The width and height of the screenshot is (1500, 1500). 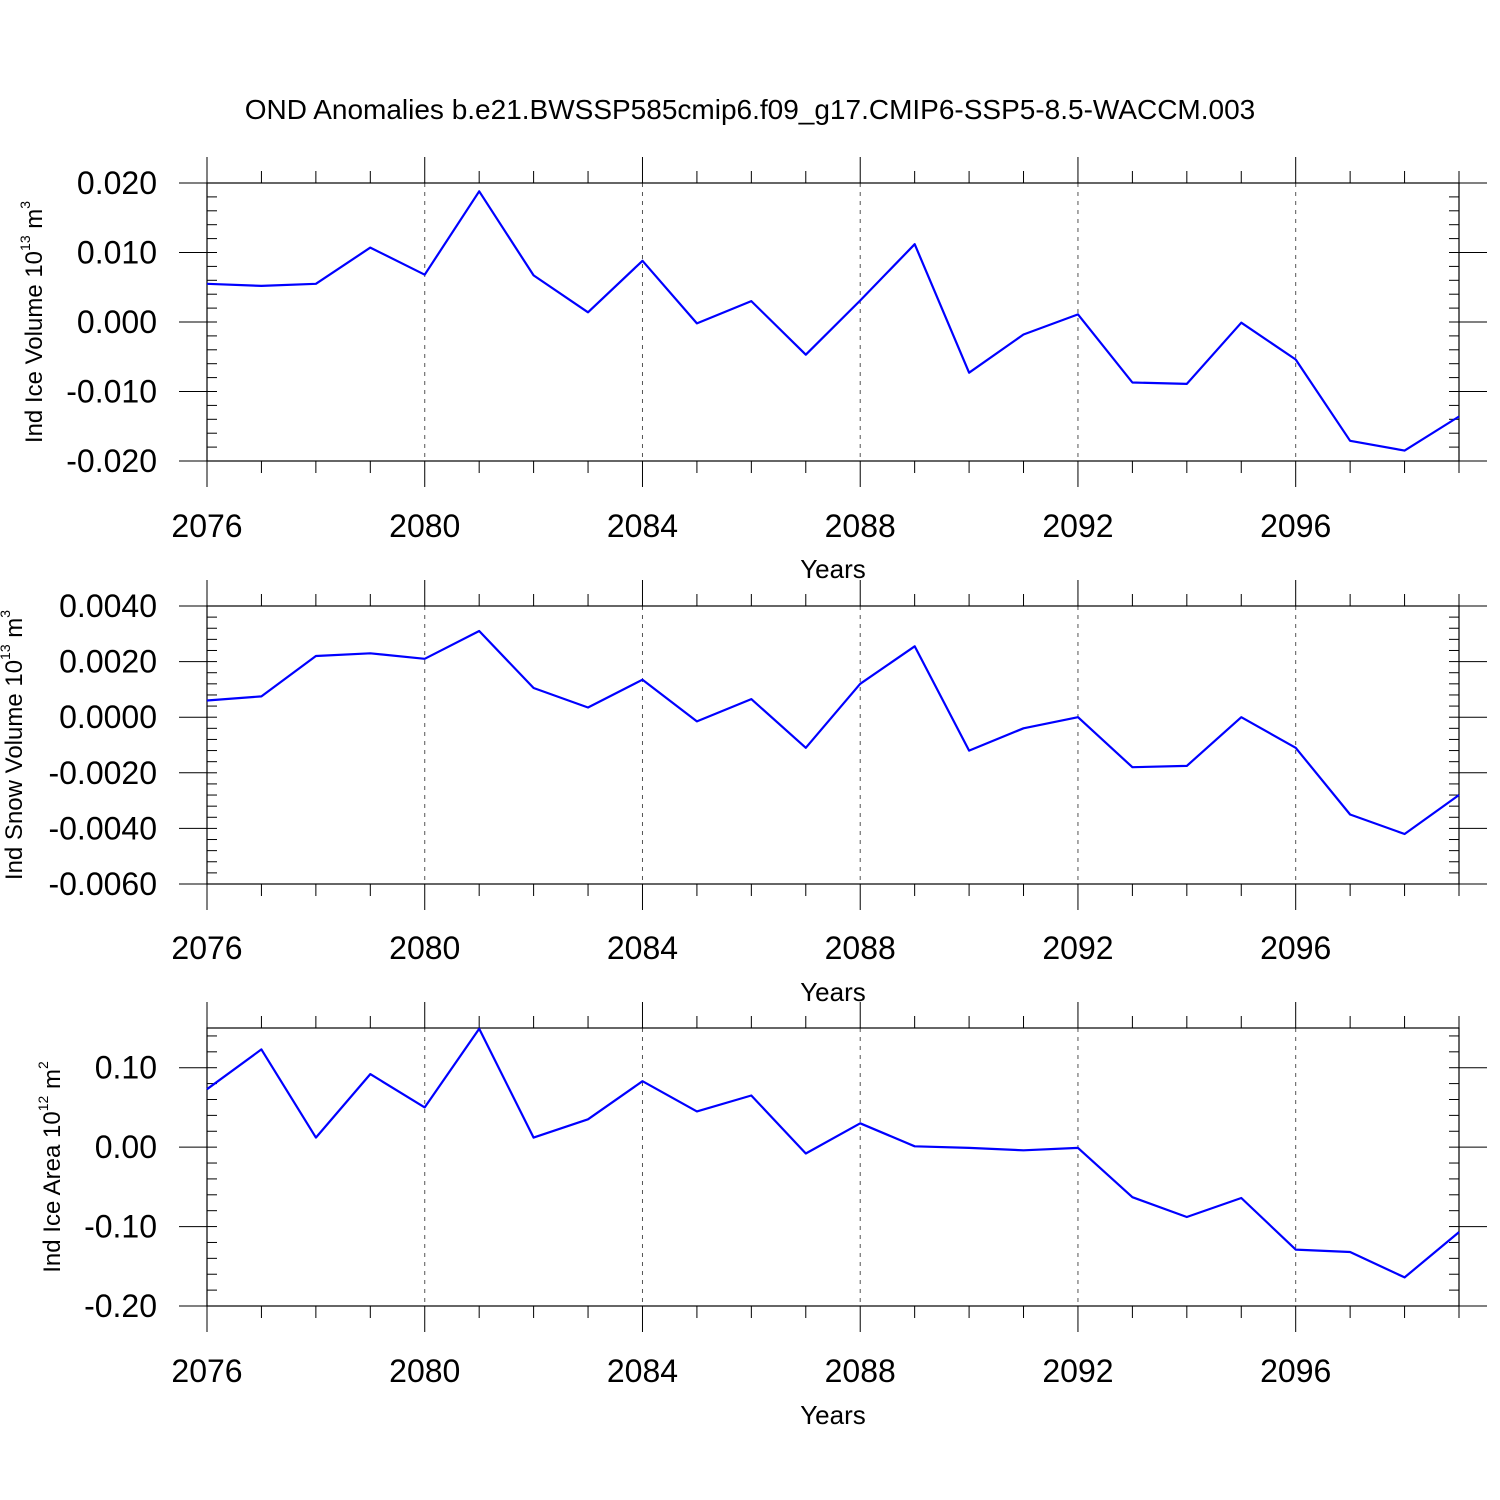 I want to click on chart-2-xtick-label-5: 2096, so click(x=1295, y=948).